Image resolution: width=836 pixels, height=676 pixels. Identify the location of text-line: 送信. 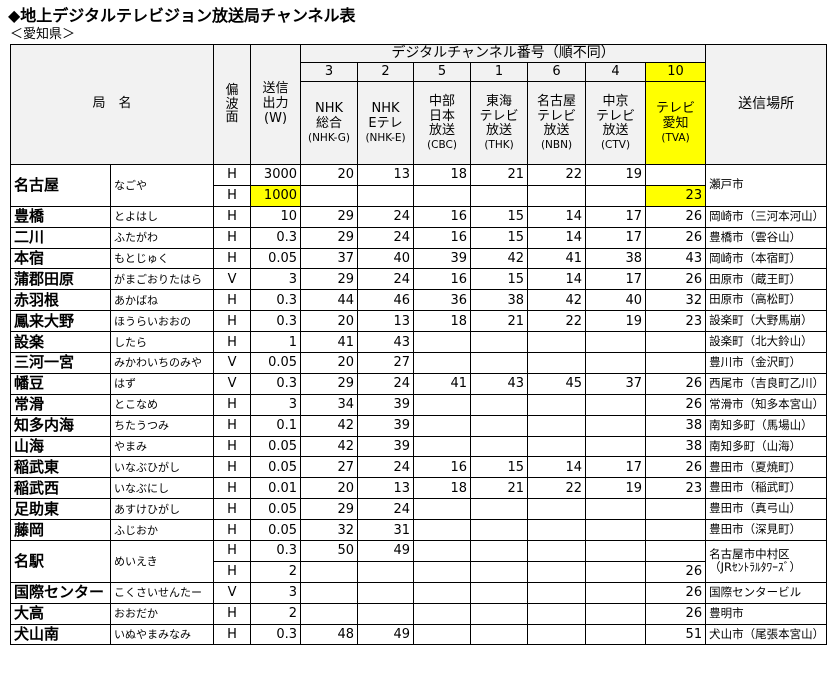
(275, 89).